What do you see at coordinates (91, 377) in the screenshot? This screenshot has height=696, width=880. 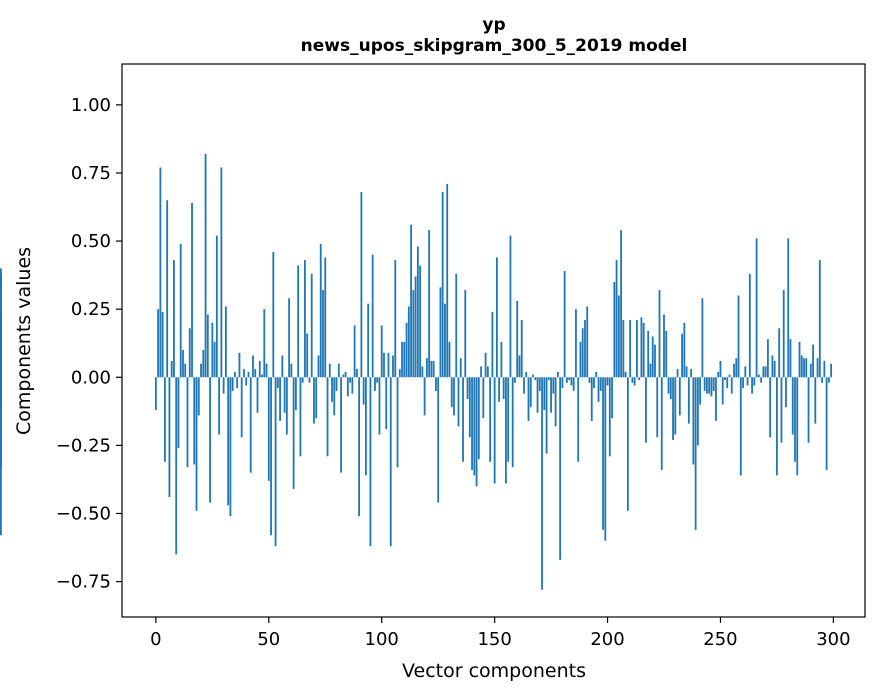 I see `y-tick-label: 0.00` at bounding box center [91, 377].